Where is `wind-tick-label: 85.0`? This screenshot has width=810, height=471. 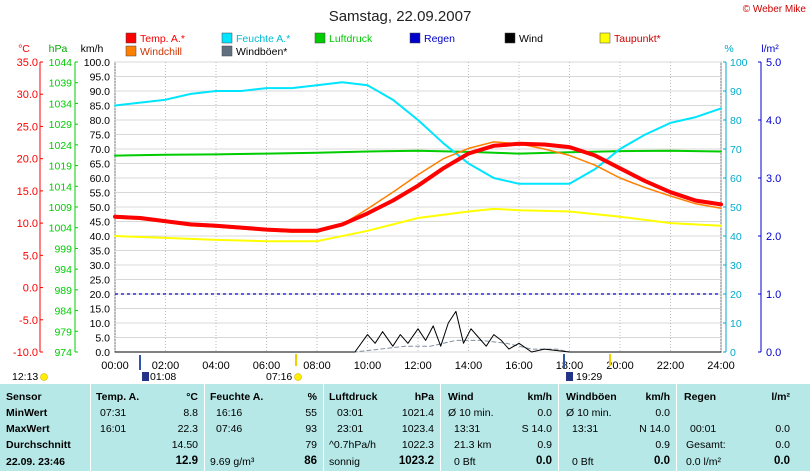
wind-tick-label: 85.0 is located at coordinates (100, 107).